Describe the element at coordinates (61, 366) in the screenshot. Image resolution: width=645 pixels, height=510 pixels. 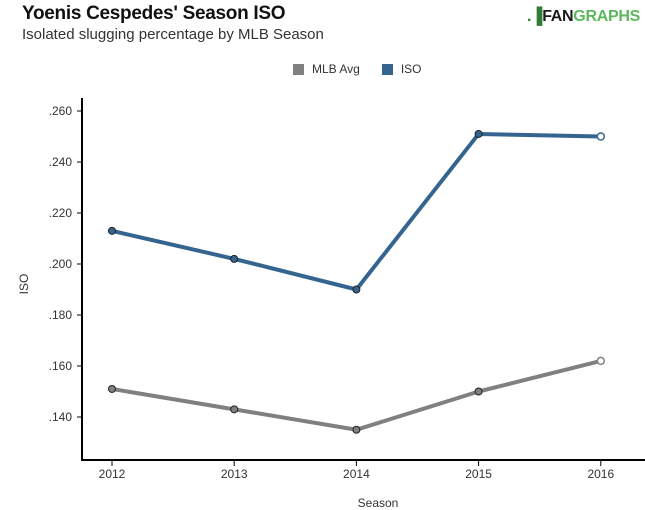
I see `y-tick-label: .160` at that location.